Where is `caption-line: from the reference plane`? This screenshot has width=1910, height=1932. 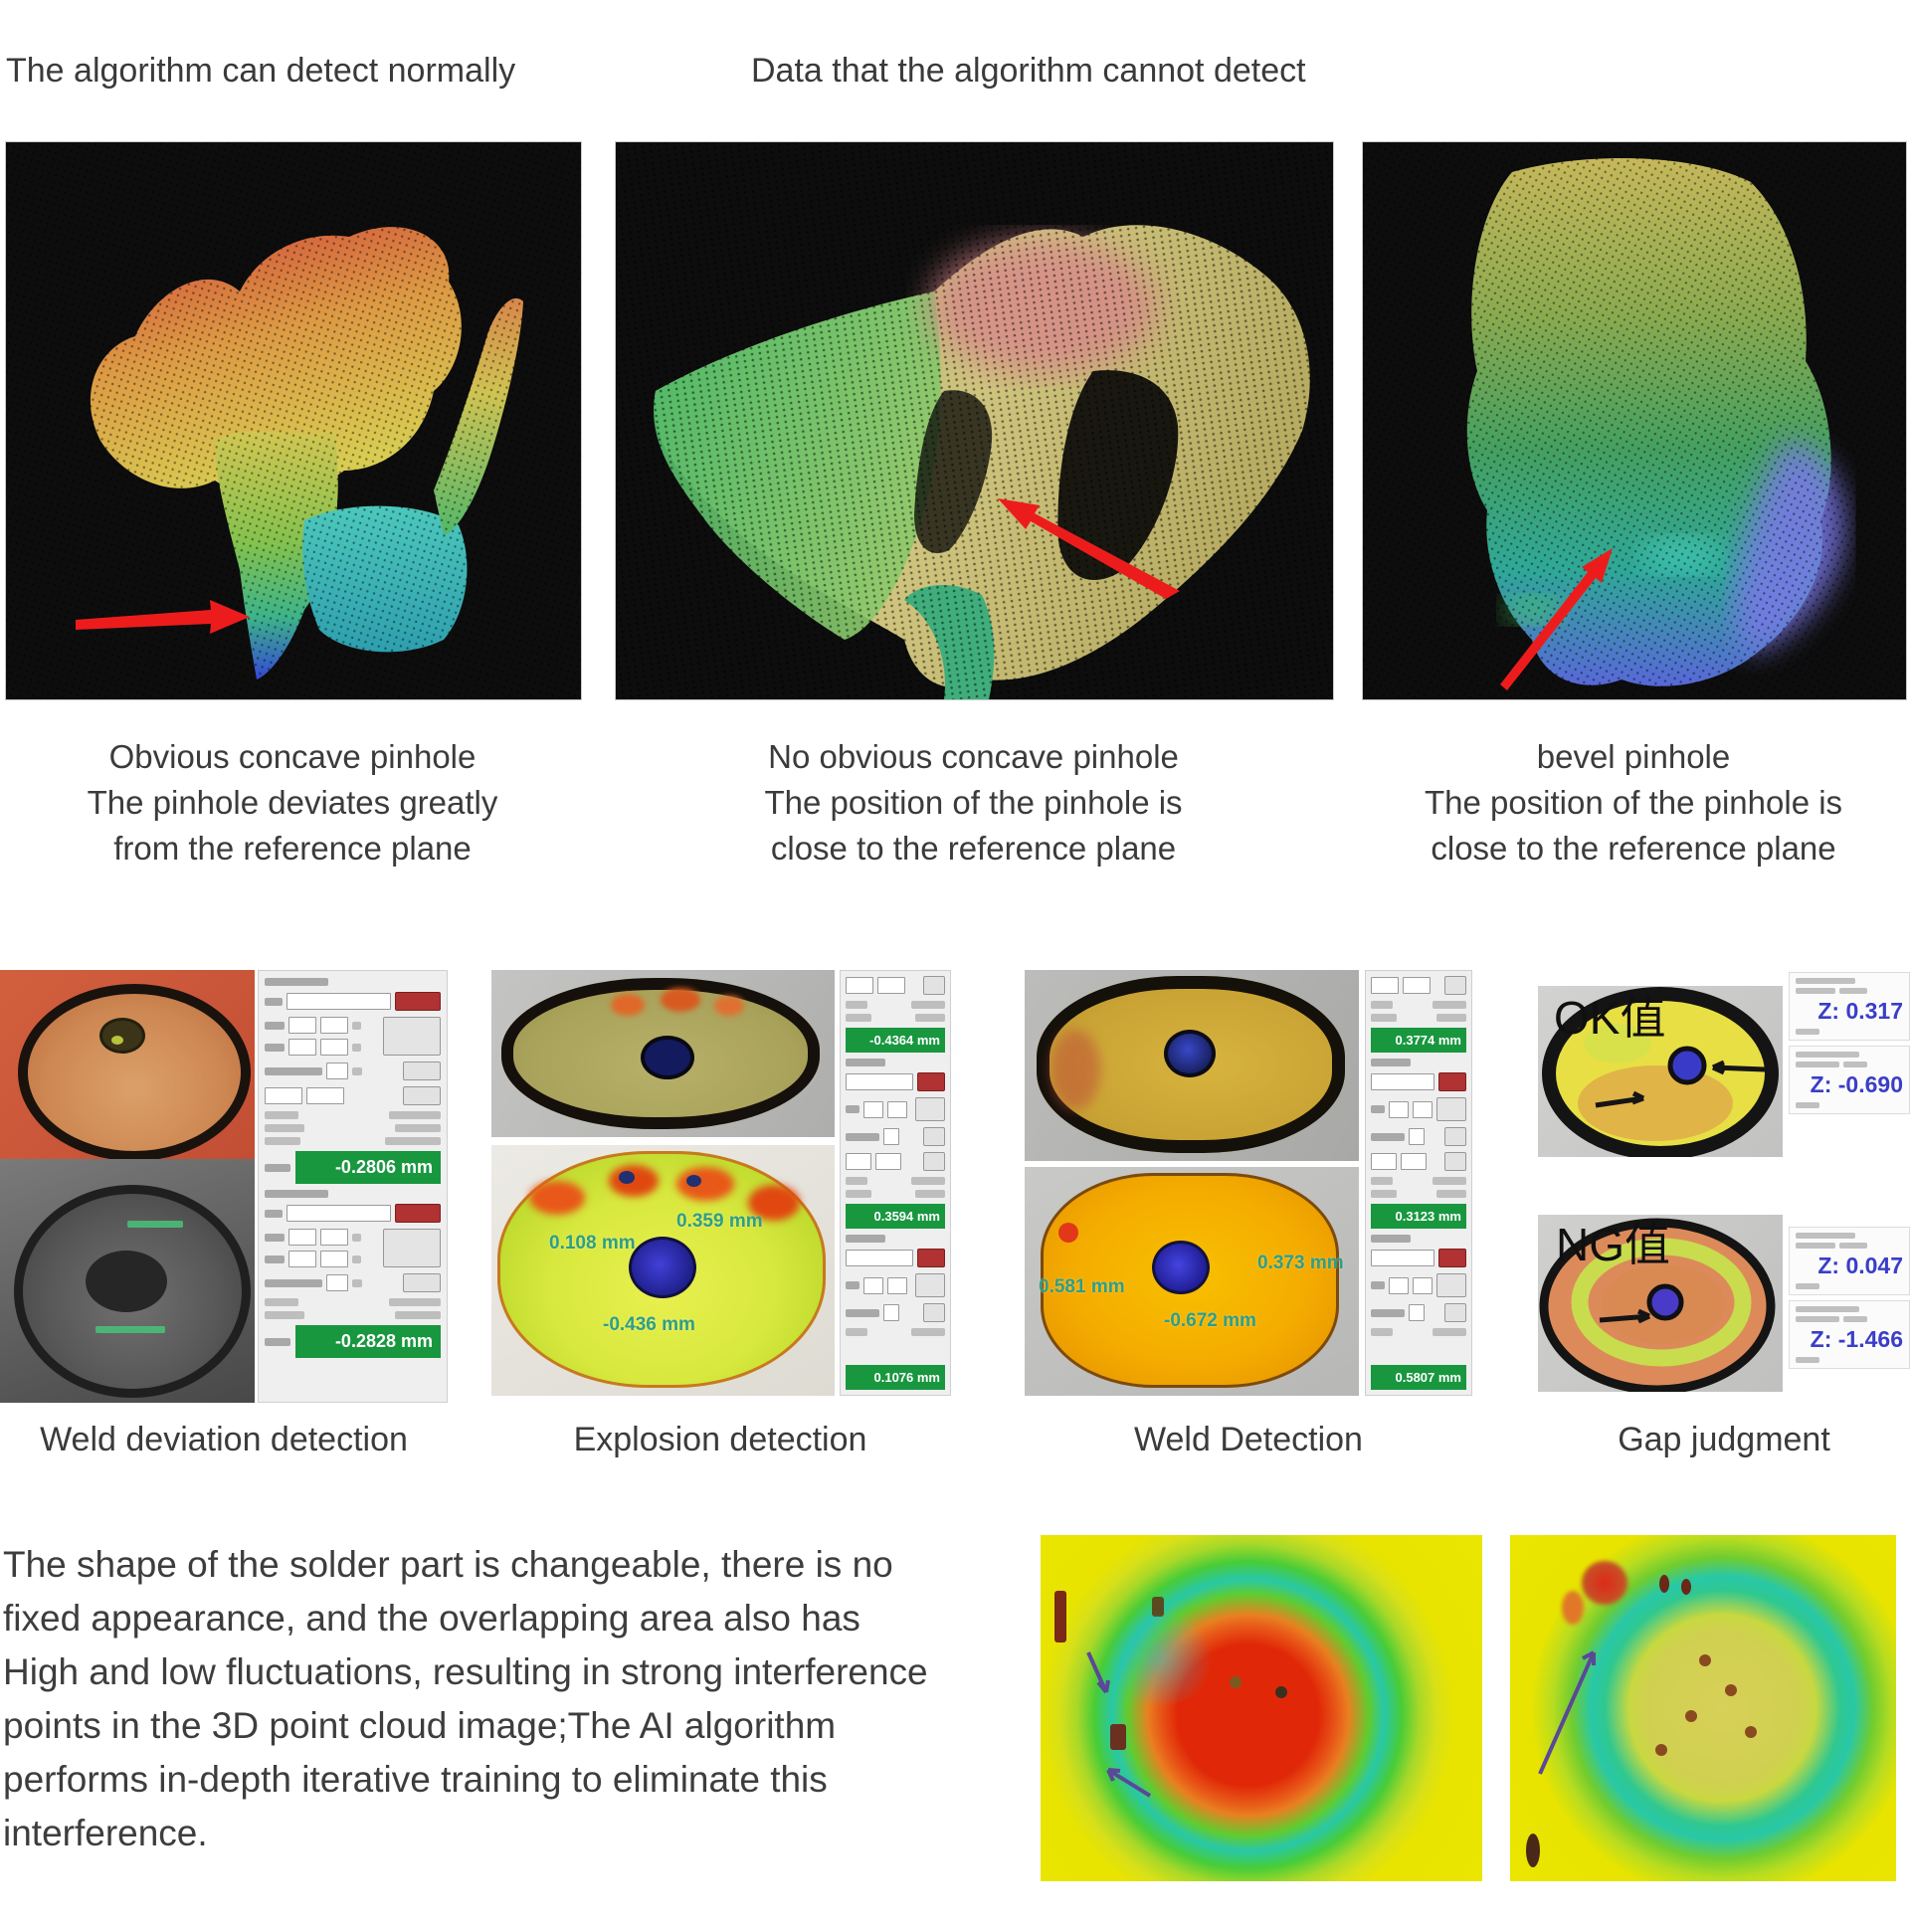
caption-line: from the reference plane is located at coordinates (292, 848).